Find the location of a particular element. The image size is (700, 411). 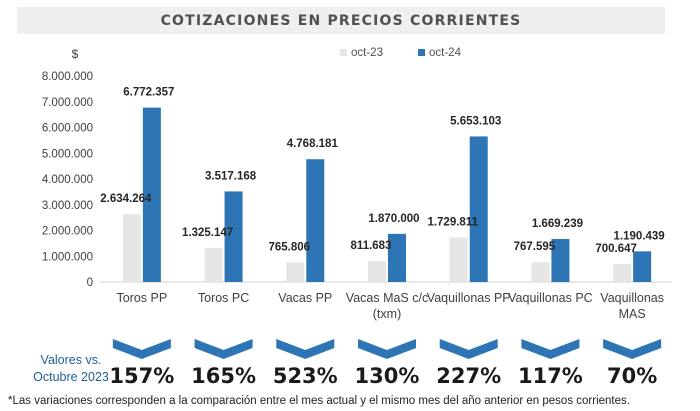

category-label: Toros PP is located at coordinates (141, 298).